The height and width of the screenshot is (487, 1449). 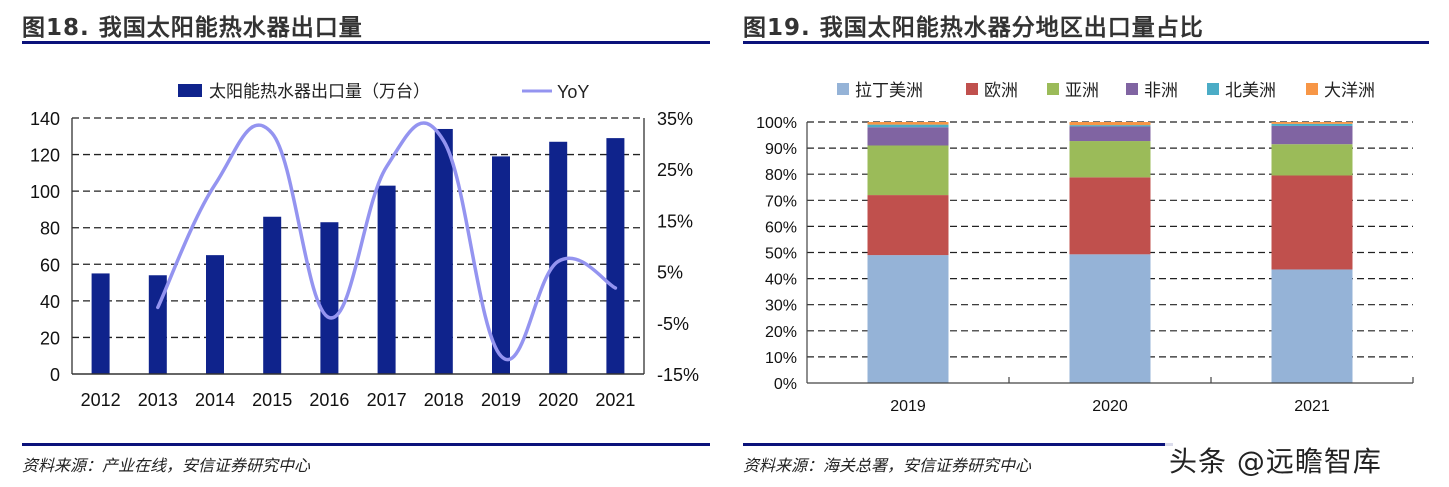 What do you see at coordinates (444, 400) in the screenshot?
I see `x-tick-label: 2018` at bounding box center [444, 400].